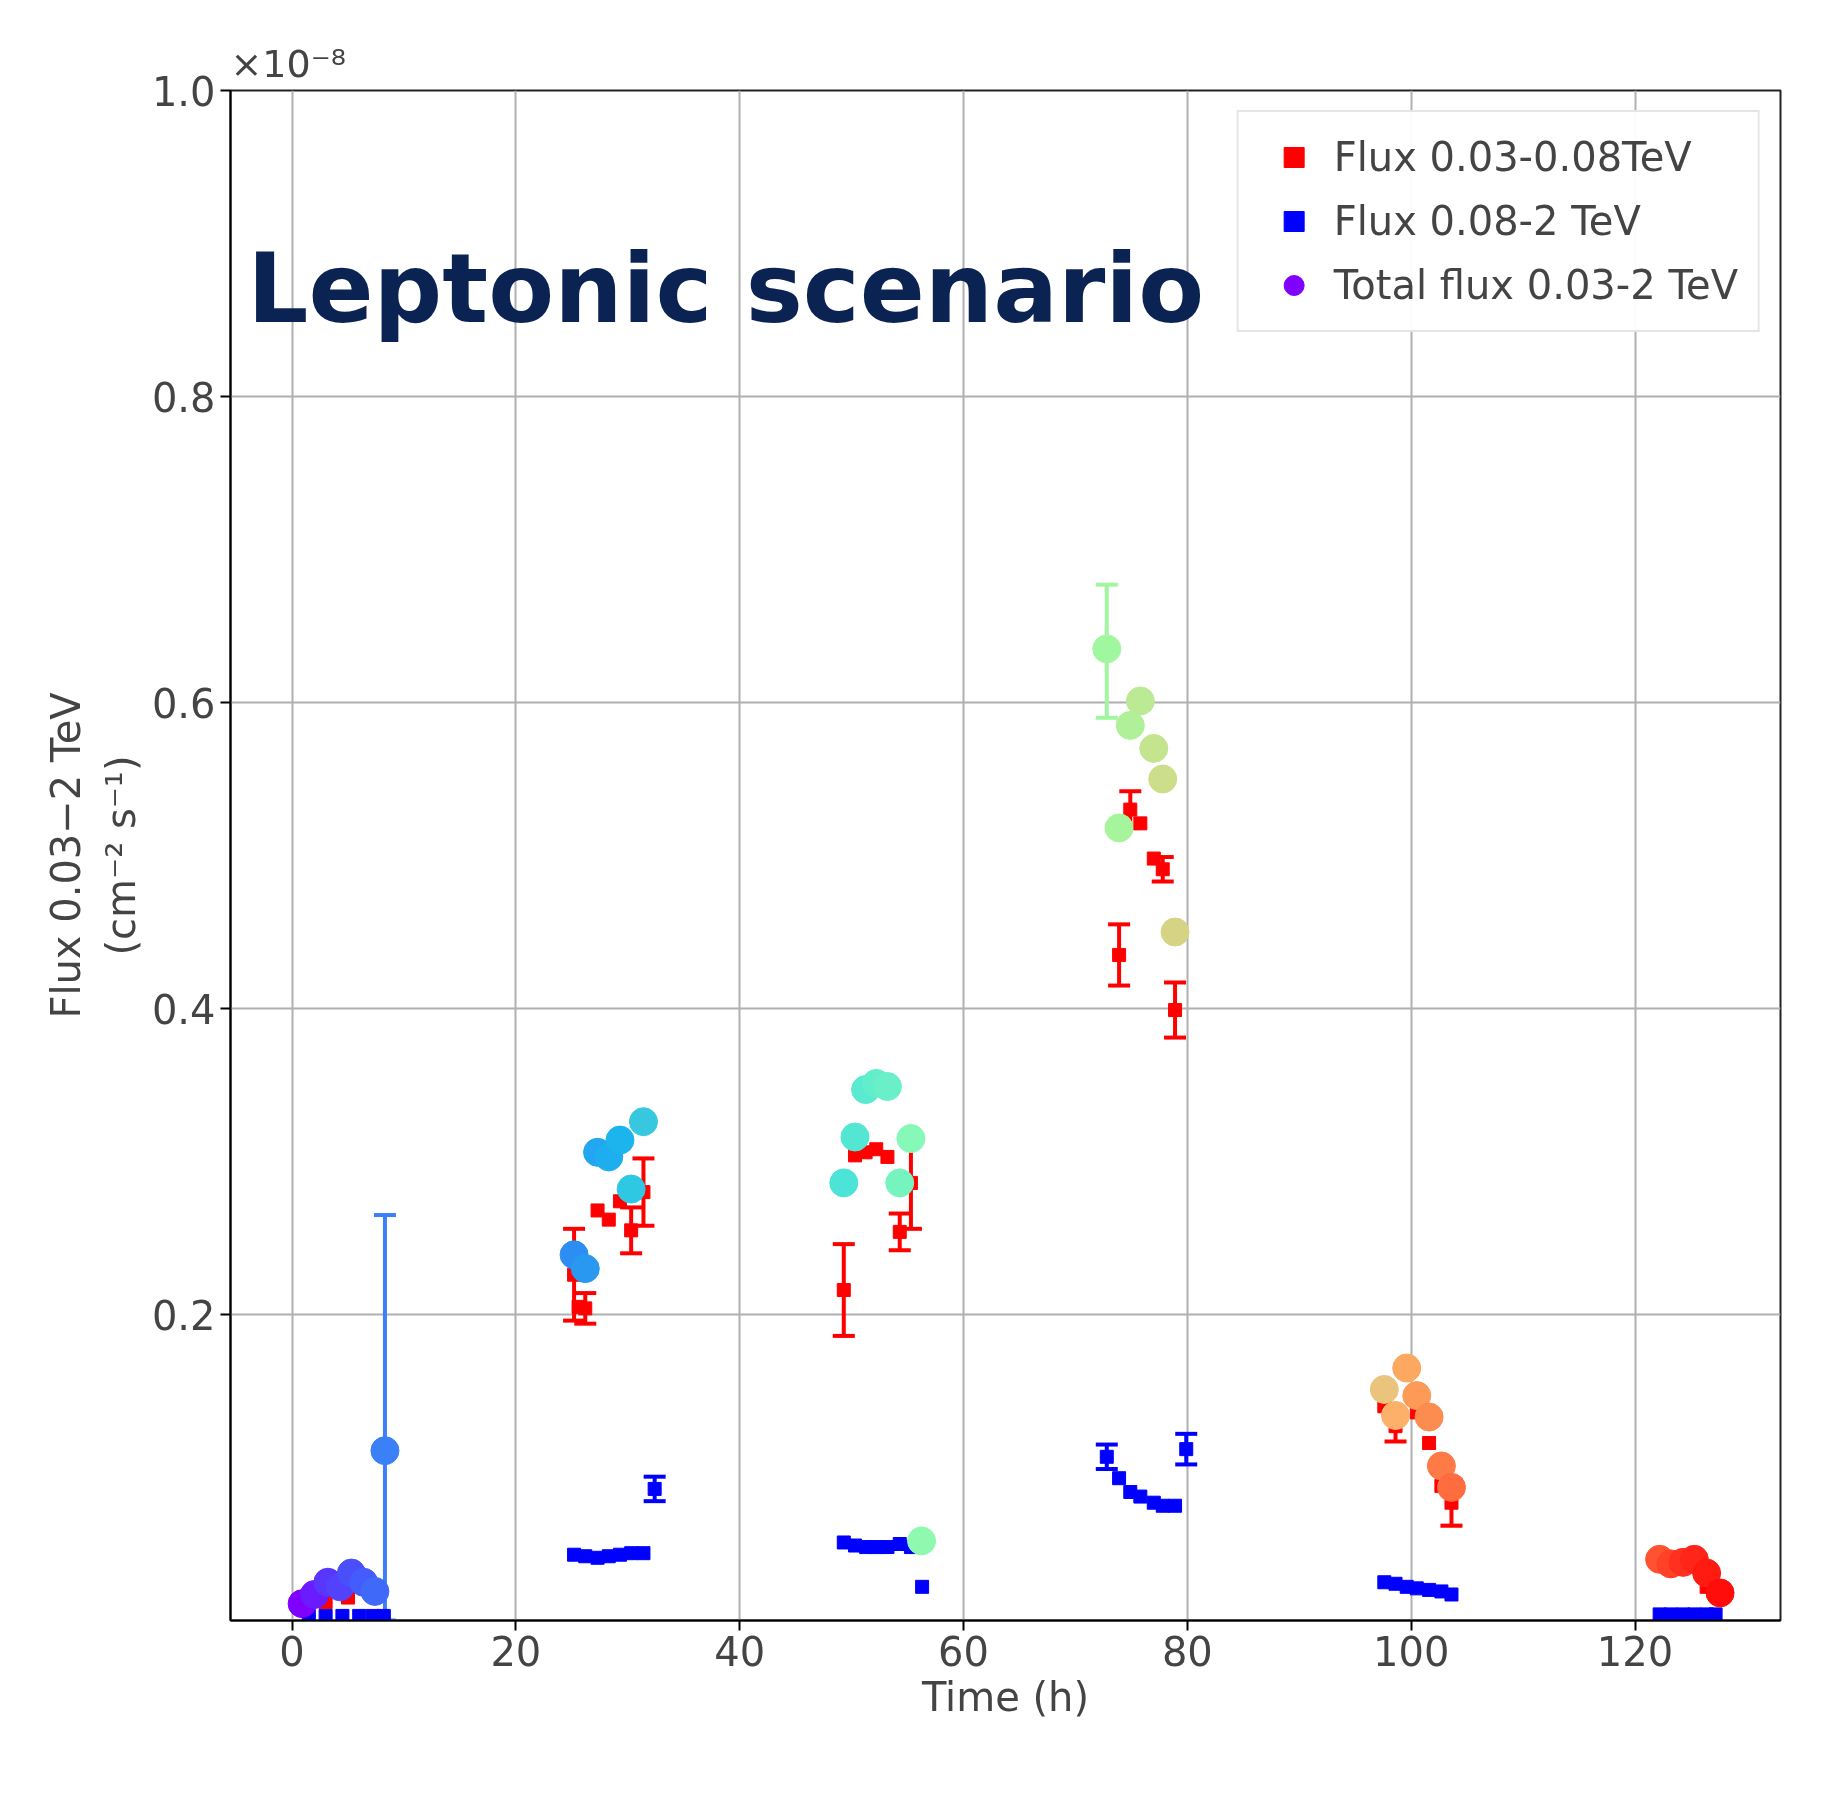 This screenshot has height=1799, width=1845. What do you see at coordinates (288, 63) in the screenshot?
I see `text: ×10⁻⁸` at bounding box center [288, 63].